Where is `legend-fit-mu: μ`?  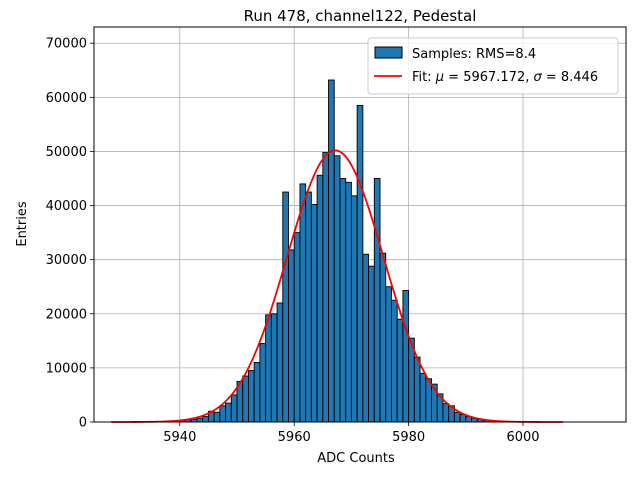
legend-fit-mu: μ is located at coordinates (439, 77).